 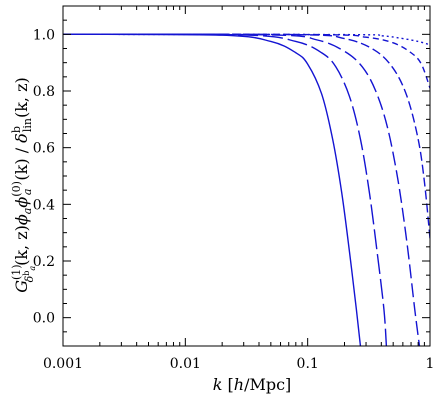 What do you see at coordinates (63, 364) in the screenshot?
I see `x-tick-label: 0.001` at bounding box center [63, 364].